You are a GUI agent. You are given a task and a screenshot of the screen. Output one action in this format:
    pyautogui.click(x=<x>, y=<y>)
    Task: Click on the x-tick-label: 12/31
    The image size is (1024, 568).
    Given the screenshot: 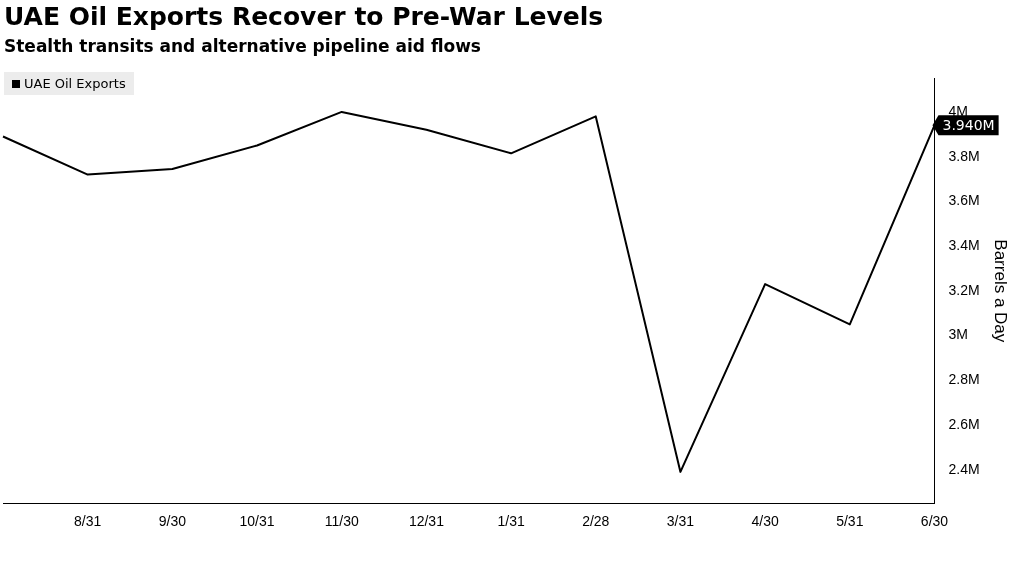 What is the action you would take?
    pyautogui.click(x=426, y=521)
    